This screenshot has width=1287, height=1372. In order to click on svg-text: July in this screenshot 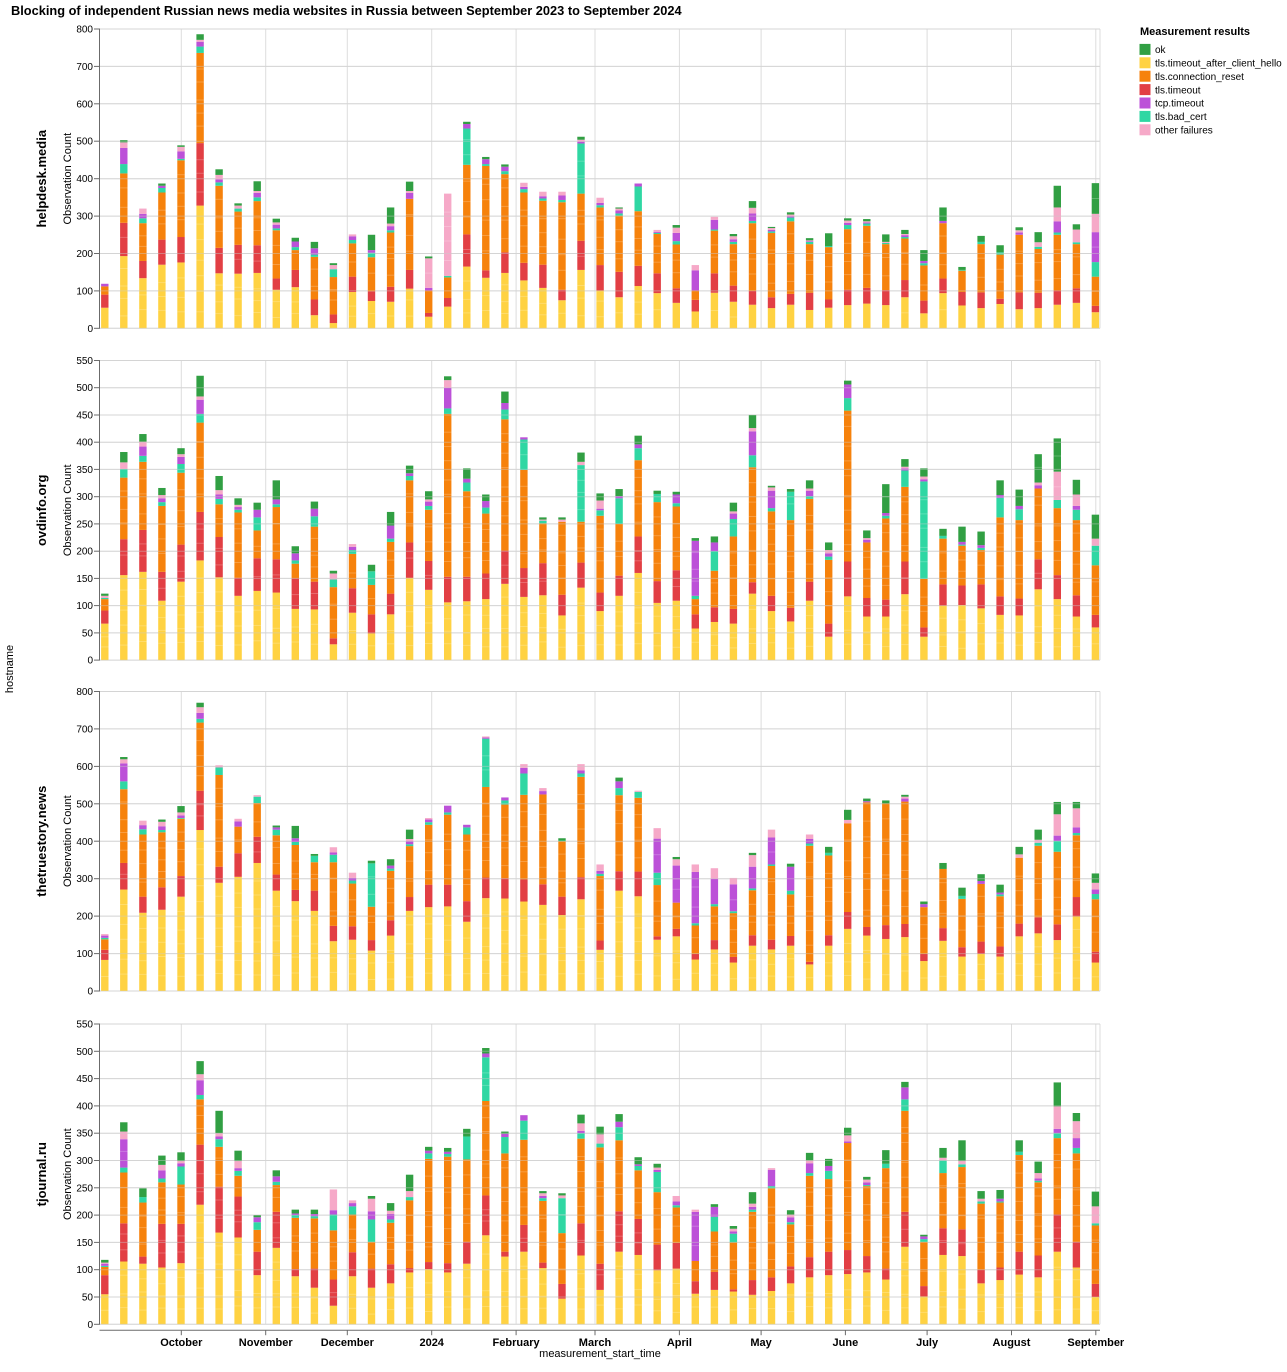, I will do `click(927, 1343)`.